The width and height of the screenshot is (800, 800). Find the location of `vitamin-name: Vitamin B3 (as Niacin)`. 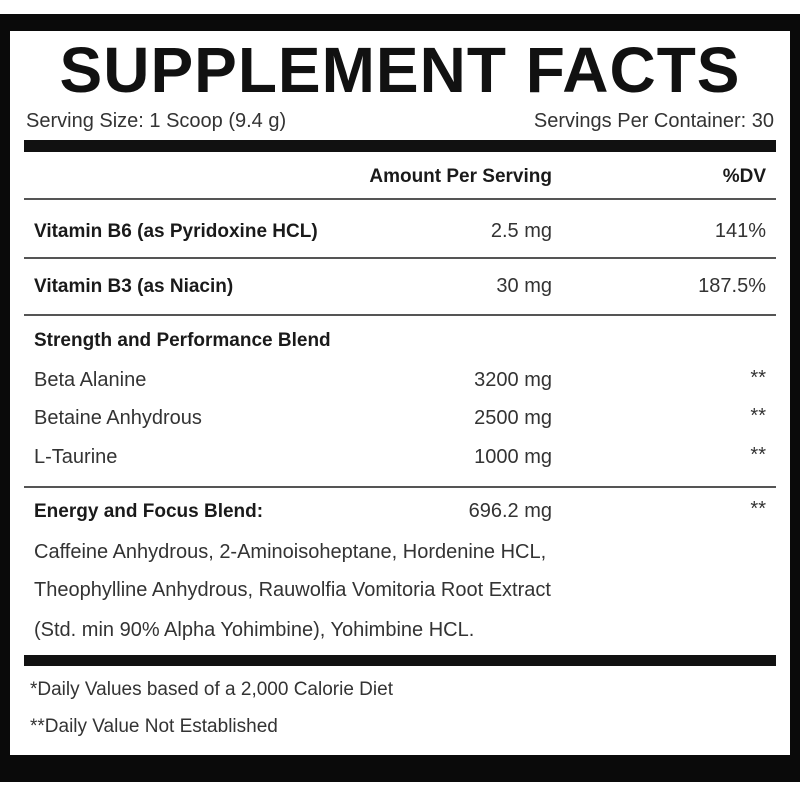

vitamin-name: Vitamin B3 (as Niacin) is located at coordinates (134, 286).